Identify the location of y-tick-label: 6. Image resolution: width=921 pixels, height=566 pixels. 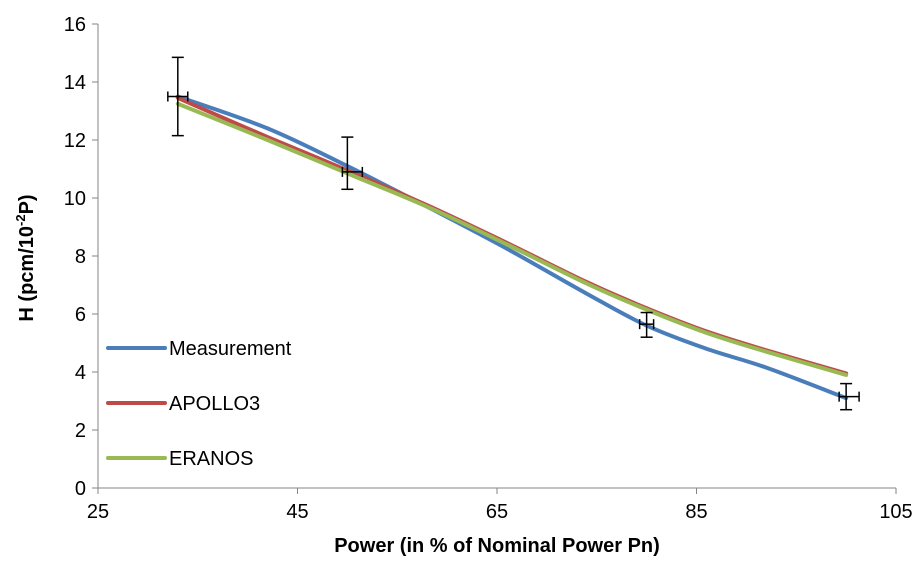
(80, 315).